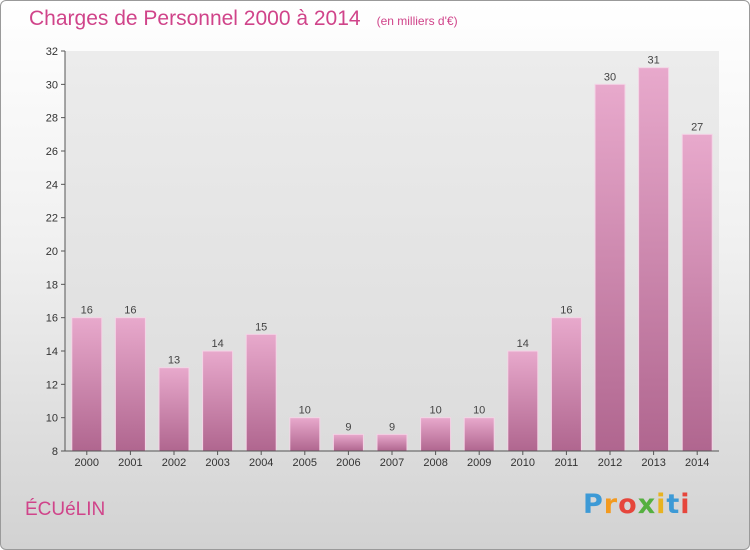  What do you see at coordinates (174, 463) in the screenshot?
I see `x-tick-label-2002: 2002` at bounding box center [174, 463].